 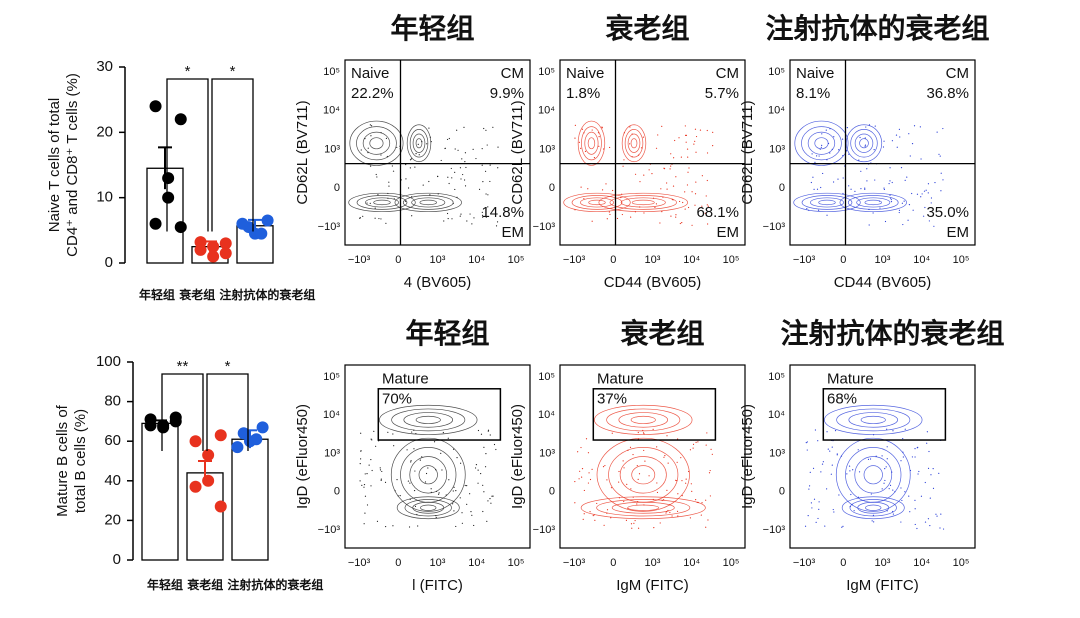 What do you see at coordinates (574, 260) in the screenshot?
I see `x-tick-label: −10³` at bounding box center [574, 260].